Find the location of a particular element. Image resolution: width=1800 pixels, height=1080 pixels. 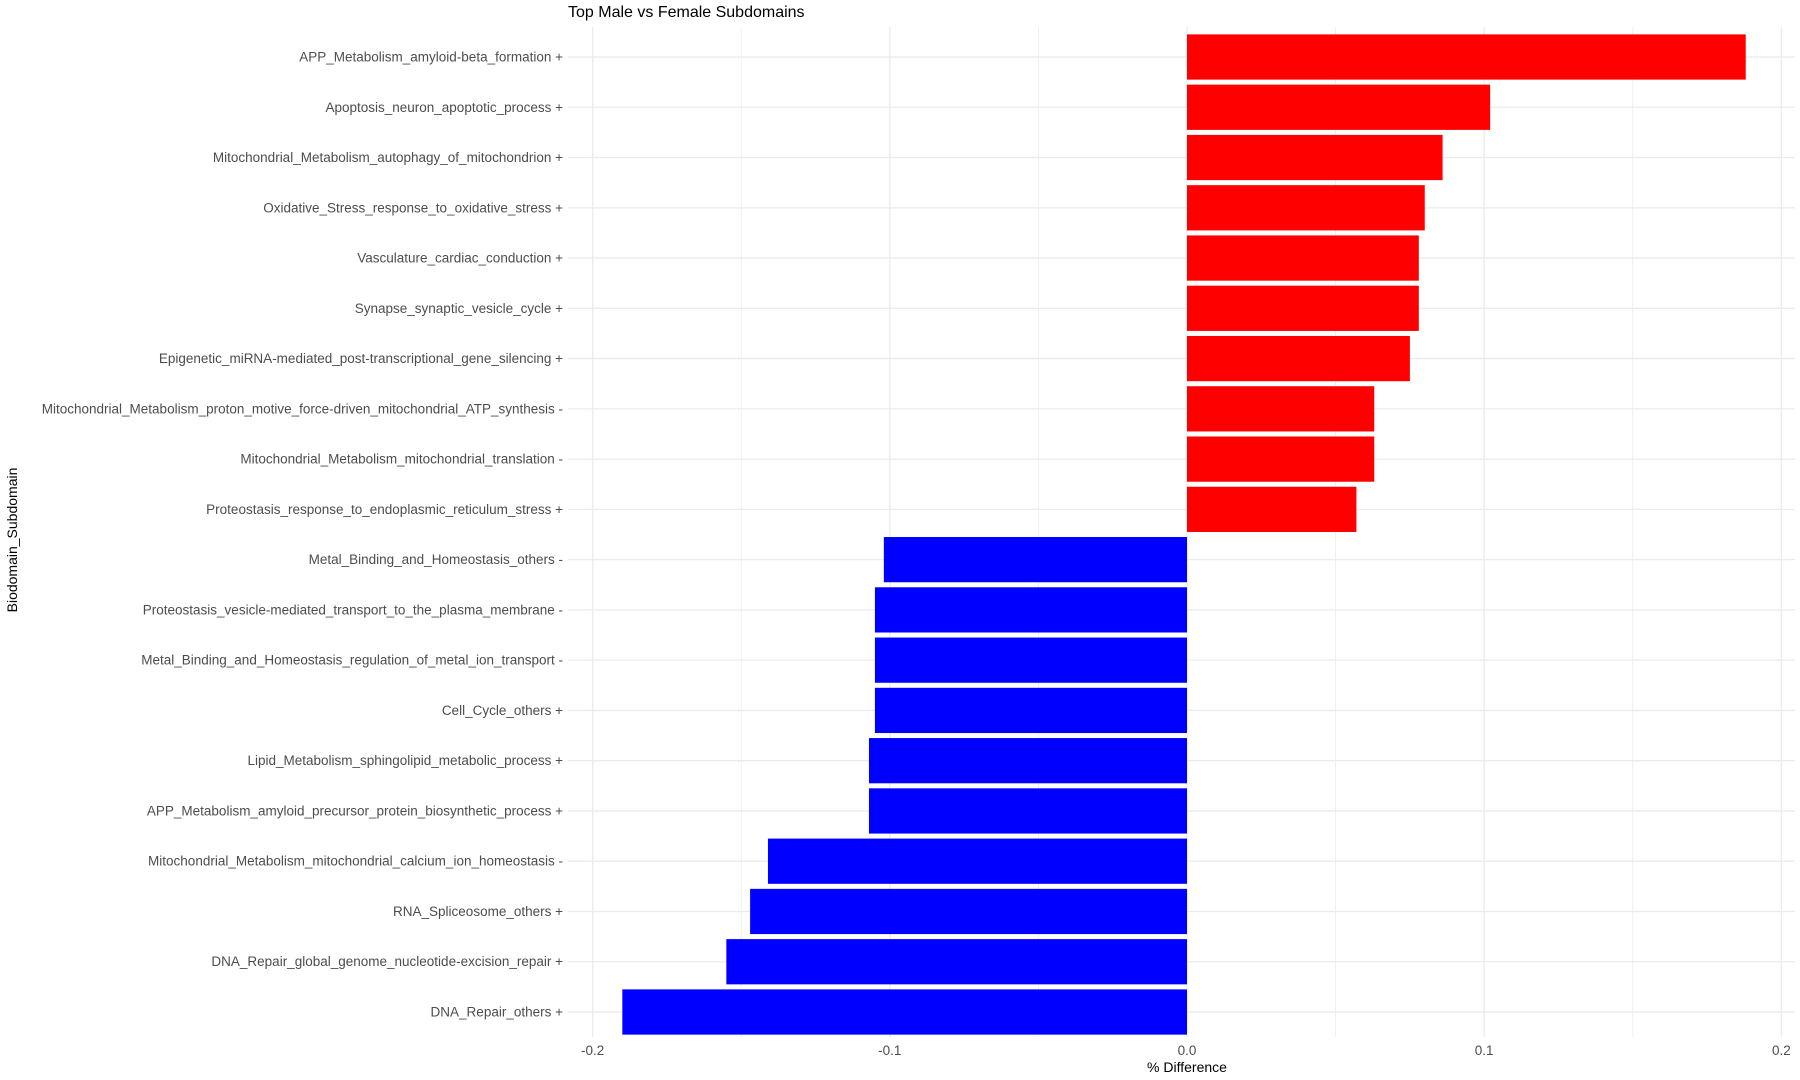

x-tick-label: 0.0 is located at coordinates (1187, 1050).